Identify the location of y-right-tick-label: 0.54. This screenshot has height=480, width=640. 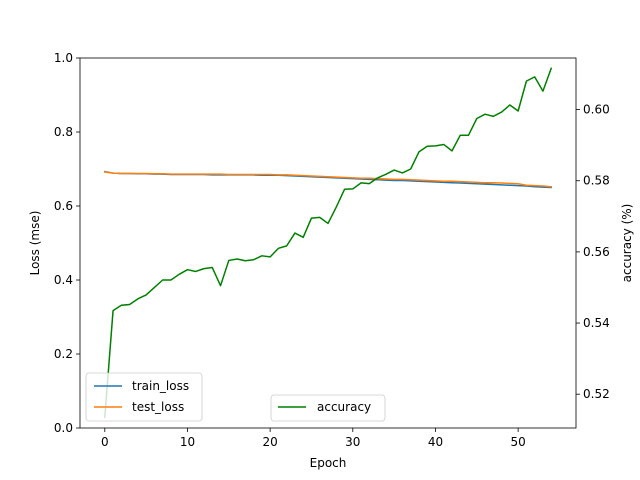
(596, 323).